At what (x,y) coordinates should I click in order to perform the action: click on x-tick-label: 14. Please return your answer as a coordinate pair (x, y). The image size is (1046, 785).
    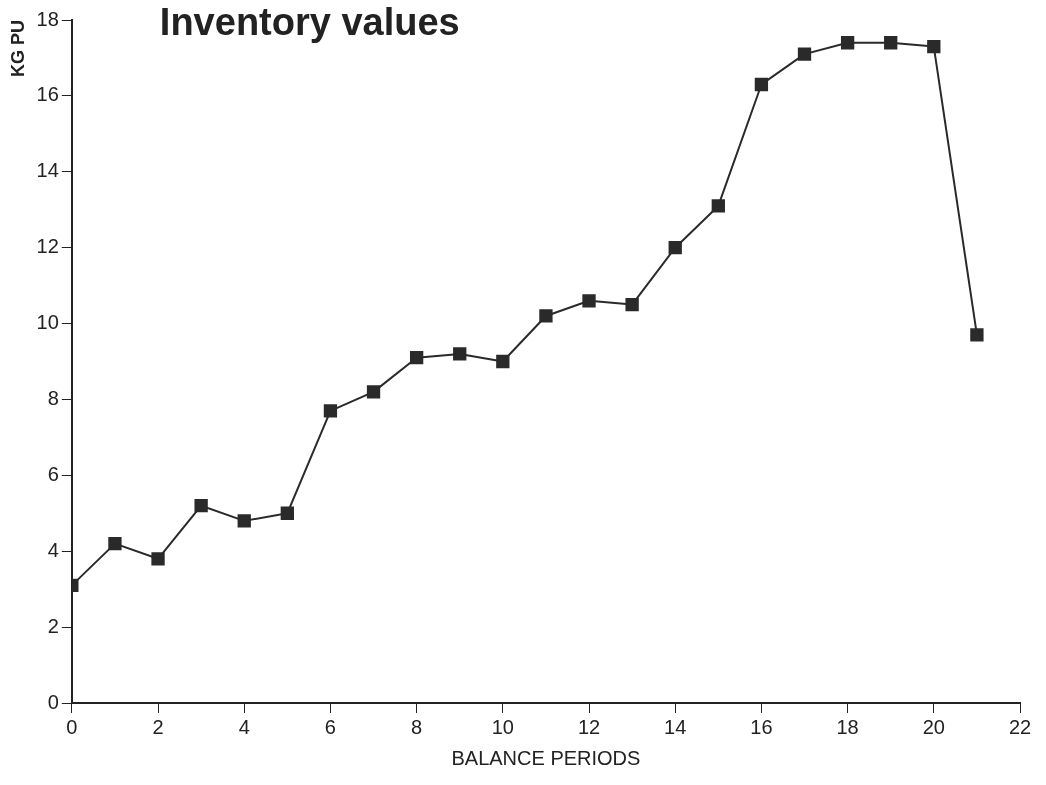
    Looking at the image, I should click on (675, 726).